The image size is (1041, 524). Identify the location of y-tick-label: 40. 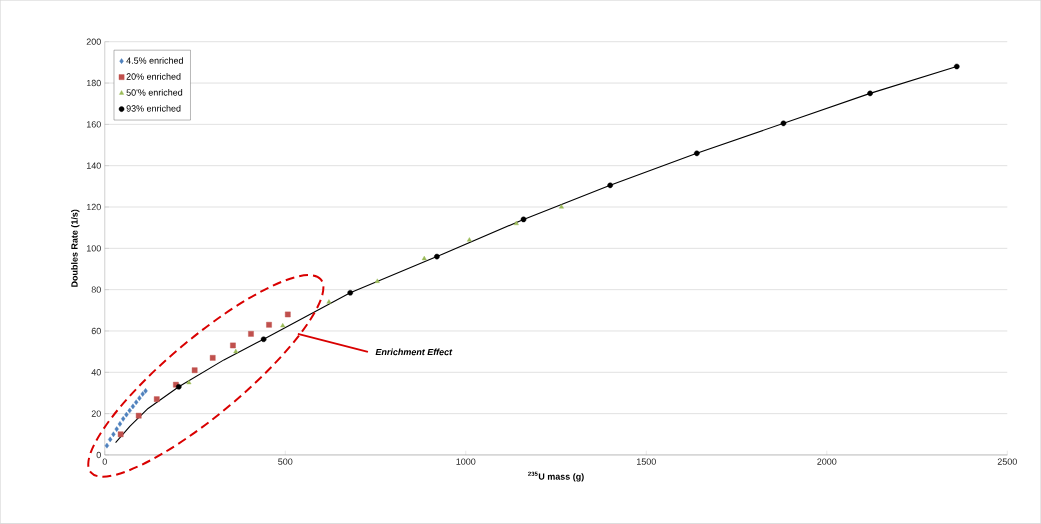
(96, 372).